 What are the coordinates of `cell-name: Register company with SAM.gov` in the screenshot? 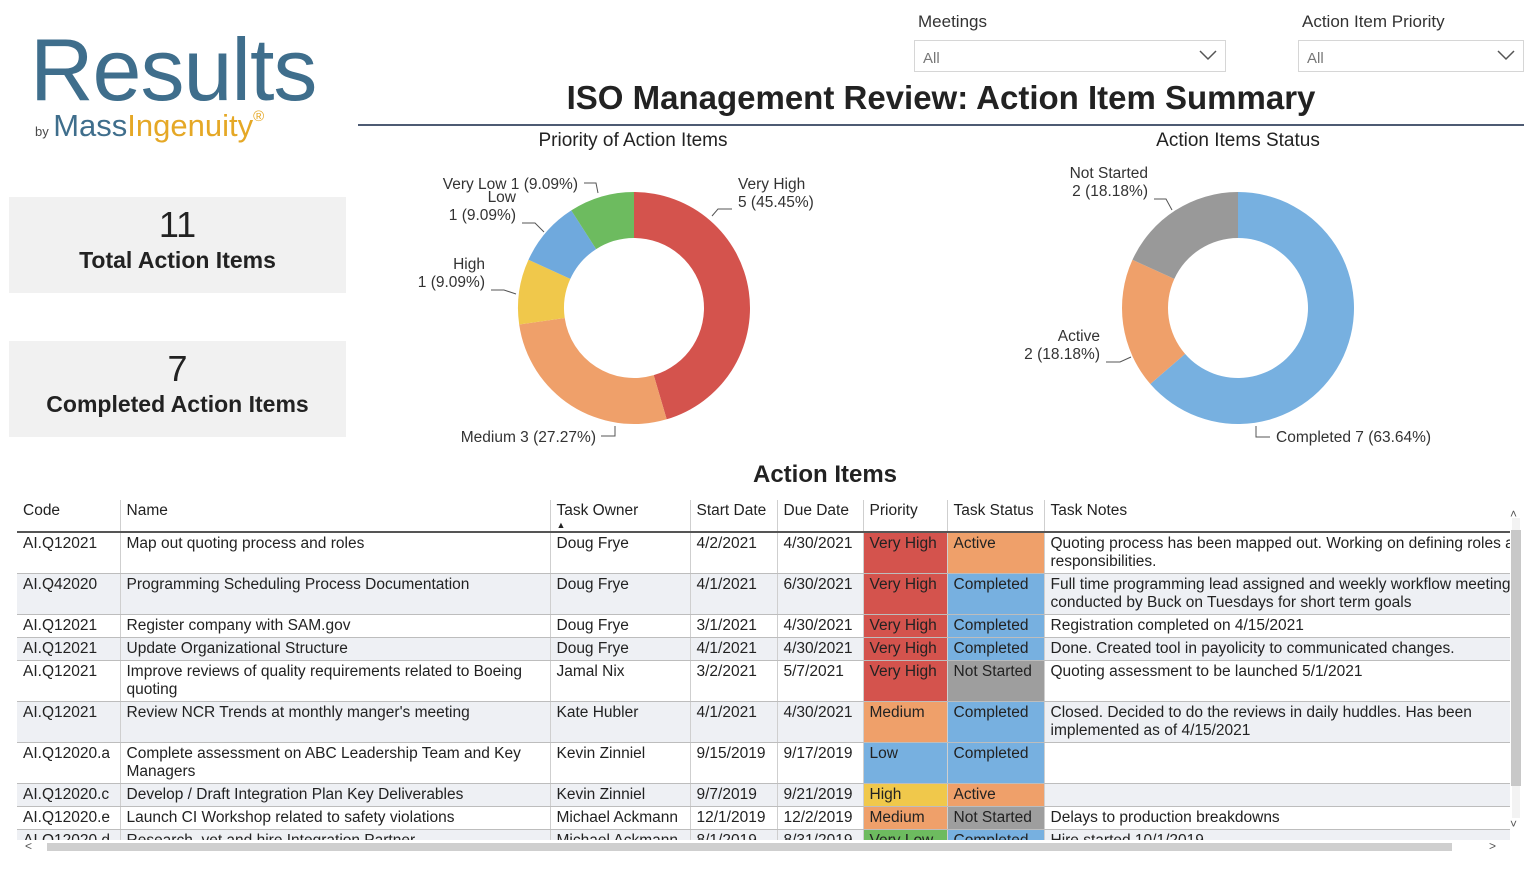 It's located at (335, 626).